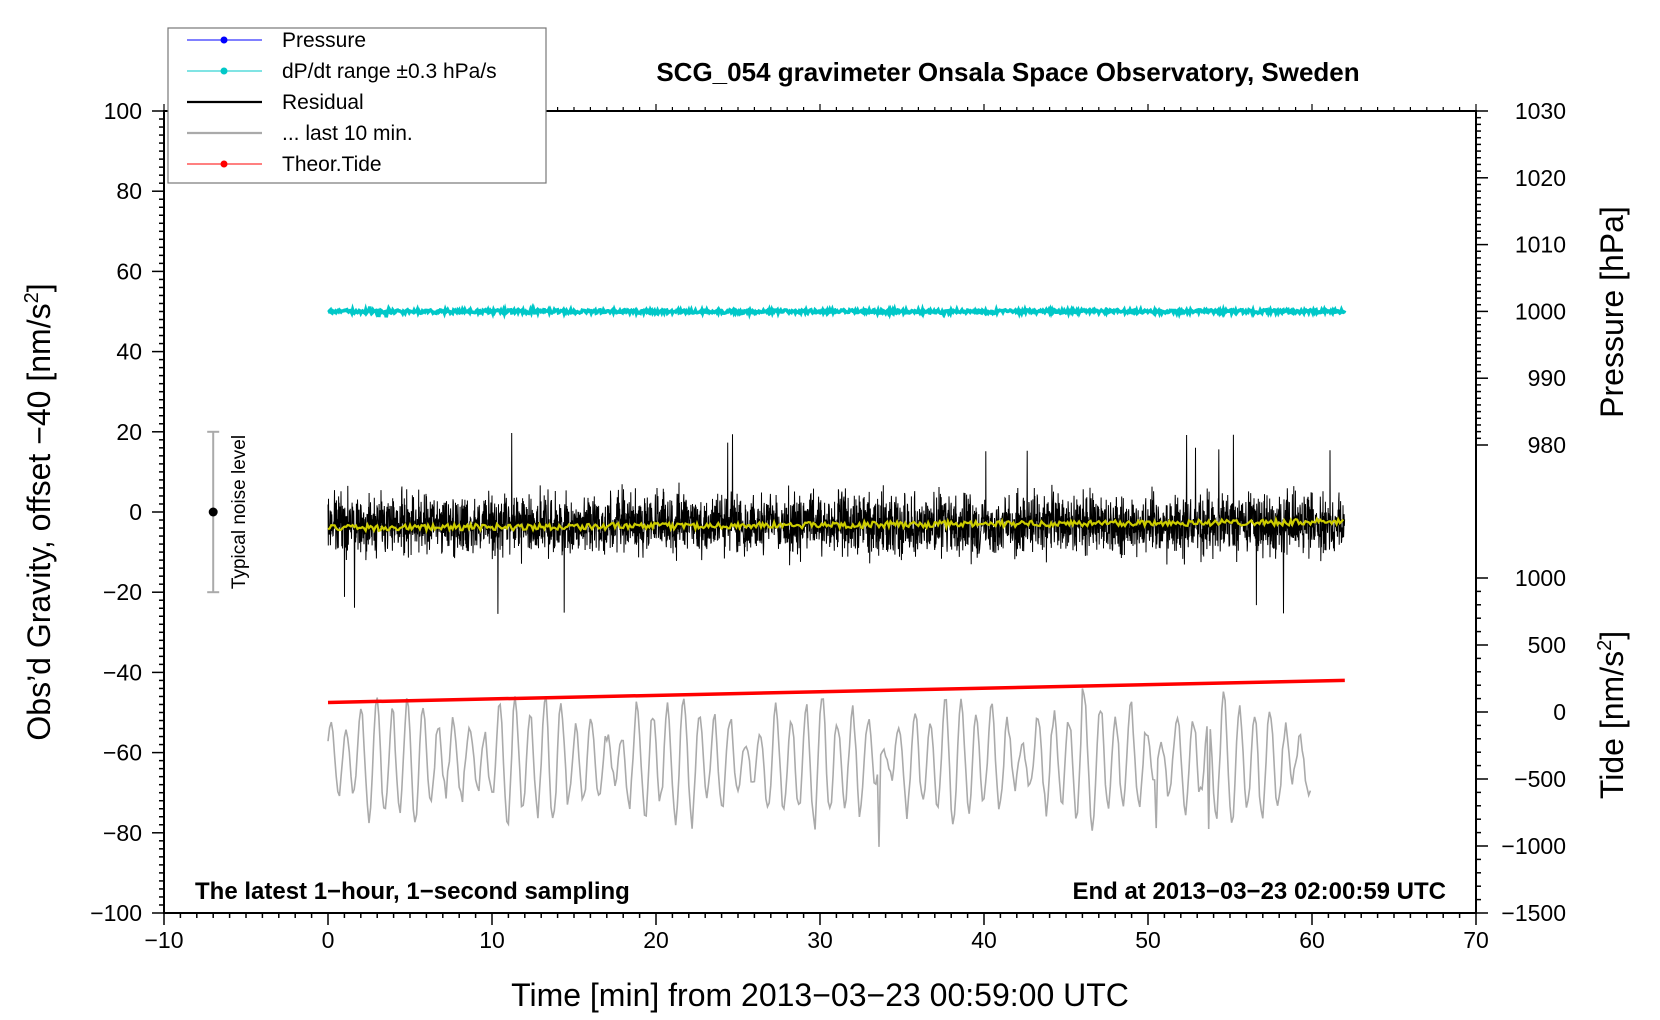 Image resolution: width=1660 pixels, height=1020 pixels. Describe the element at coordinates (328, 940) in the screenshot. I see `x-tick-label: 0` at that location.